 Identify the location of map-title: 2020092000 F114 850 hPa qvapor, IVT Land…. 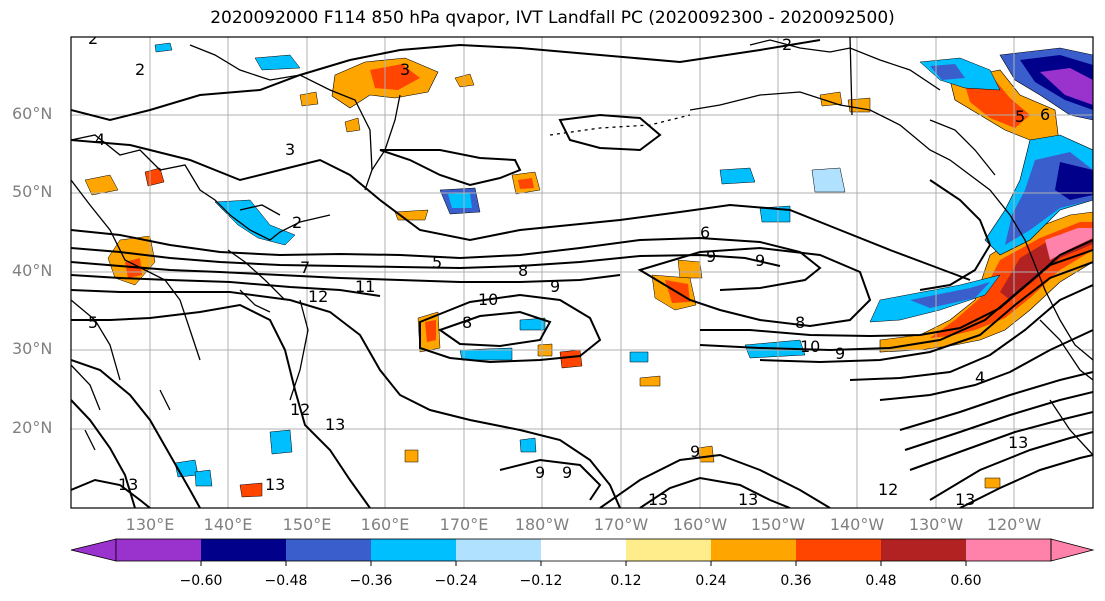
(552, 18).